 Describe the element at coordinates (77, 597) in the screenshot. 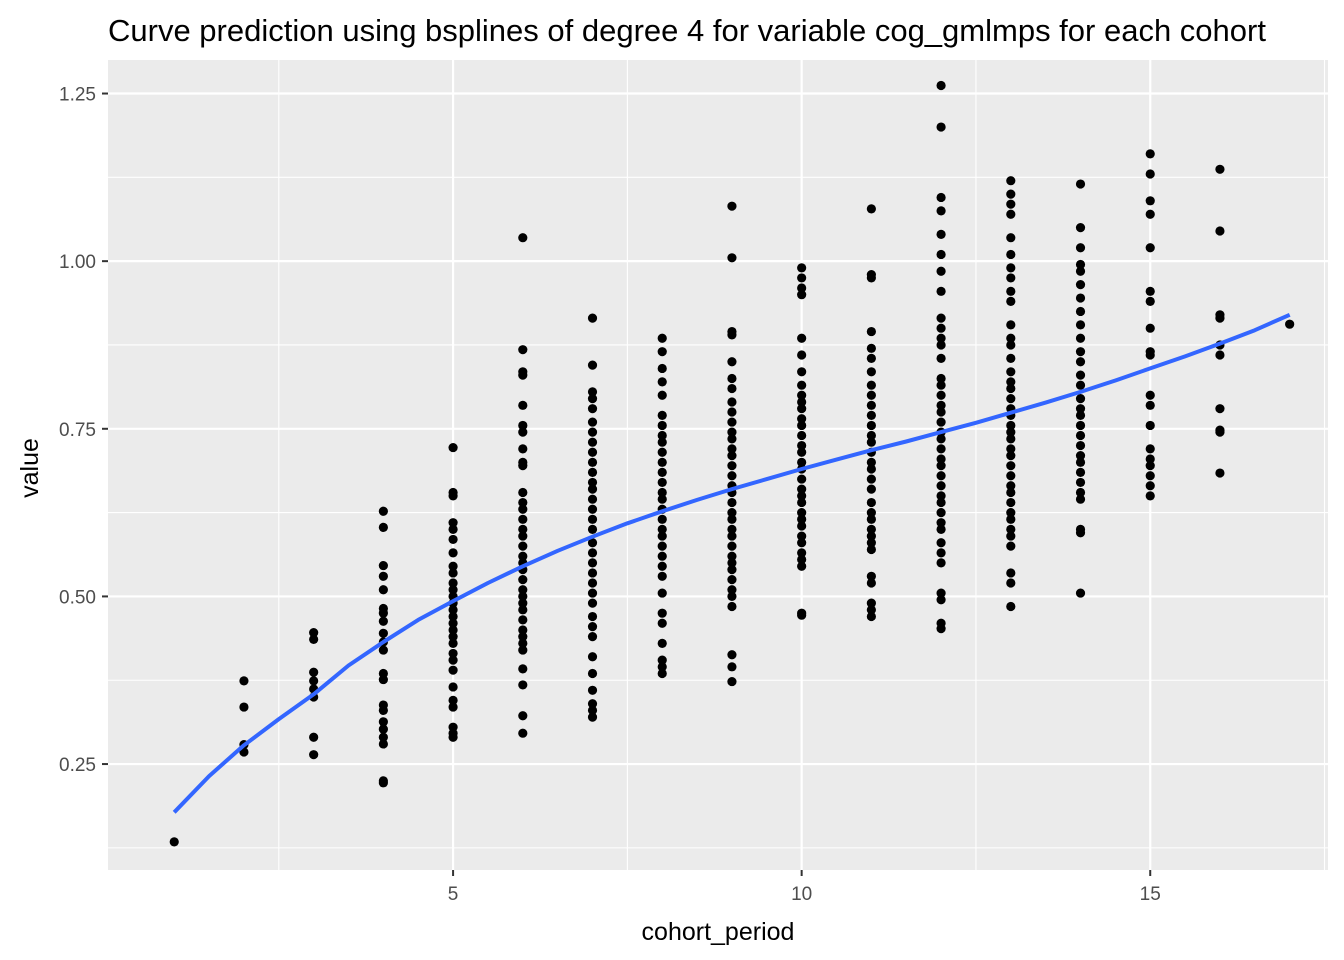

I see `y-tick-label: 0.50` at that location.